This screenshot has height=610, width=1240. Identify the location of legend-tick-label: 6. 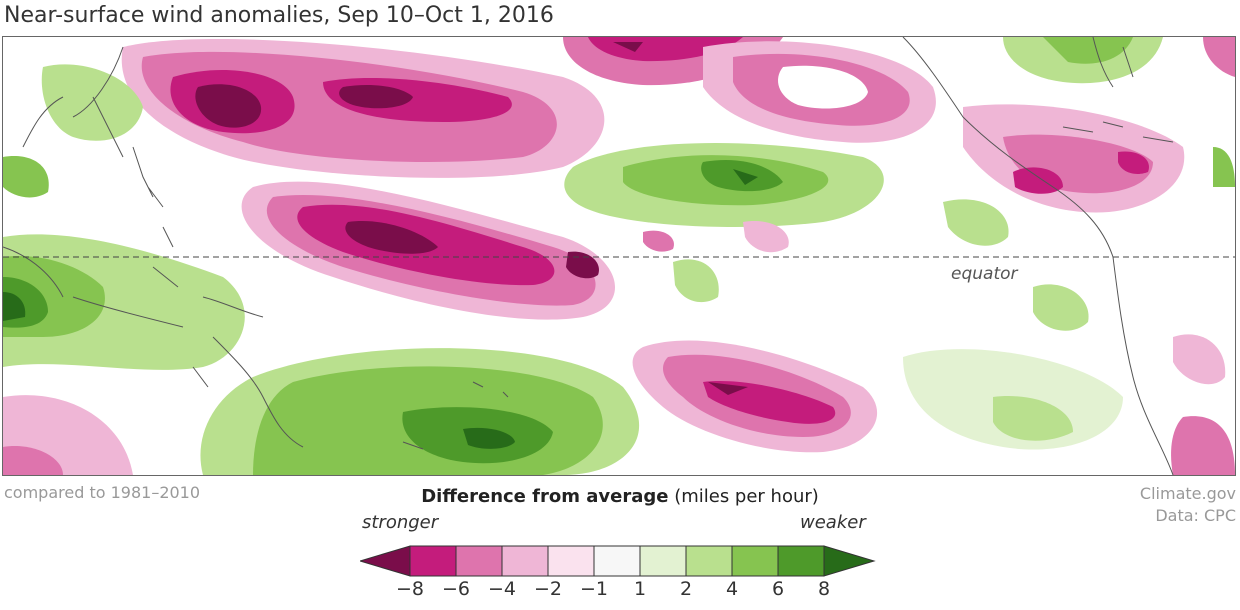
(778, 589).